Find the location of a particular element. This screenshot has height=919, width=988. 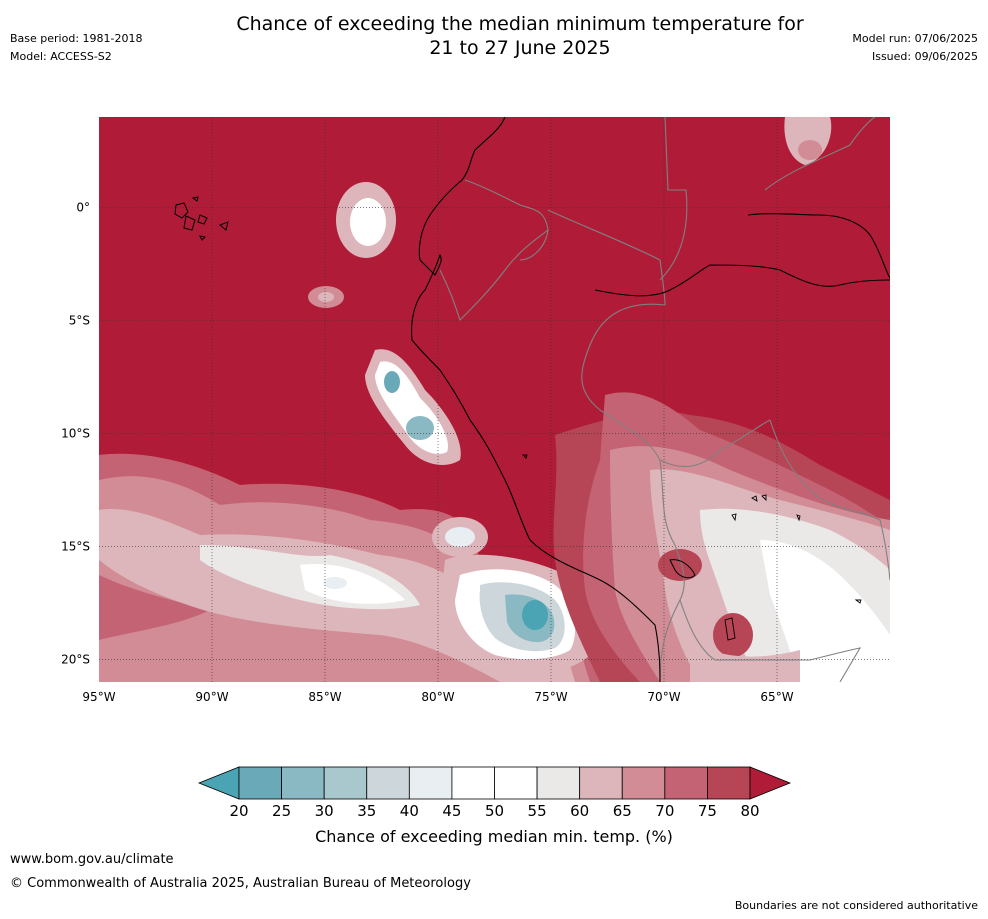

contour-blob-small-85w-inner is located at coordinates (326, 297).